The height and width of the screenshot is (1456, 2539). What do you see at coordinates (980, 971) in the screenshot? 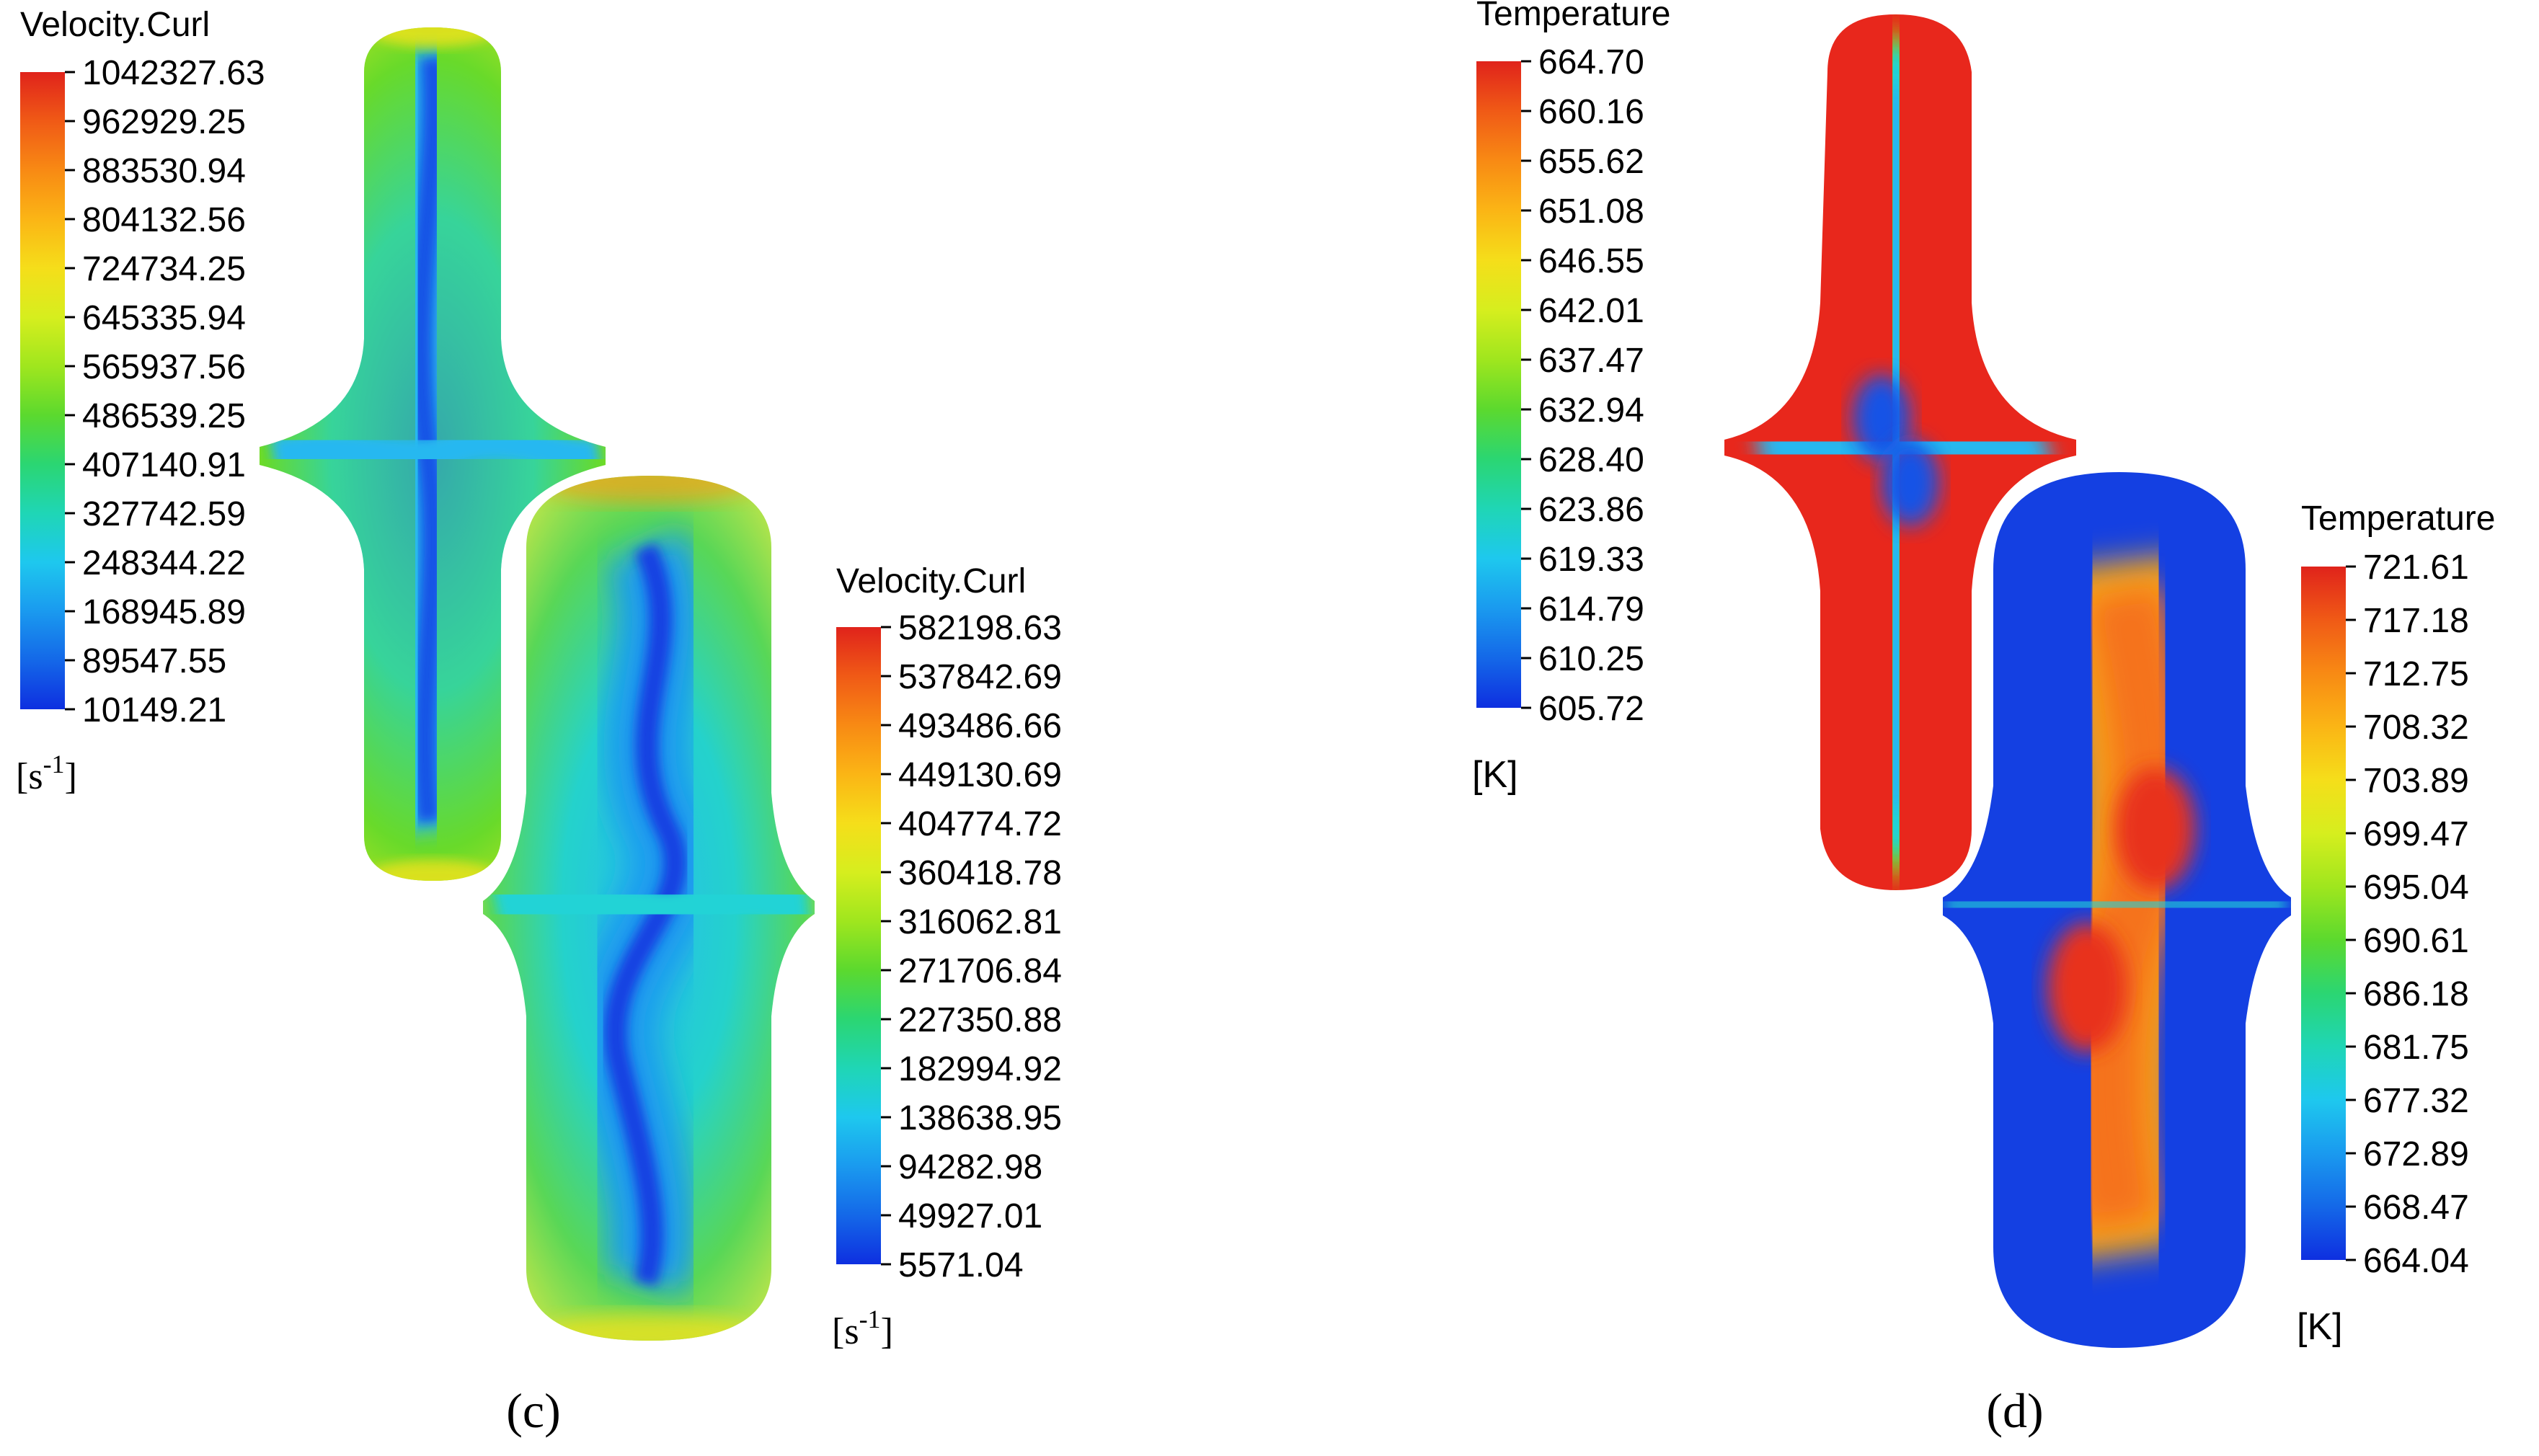
I see `legend-tick-label: 271706.84` at bounding box center [980, 971].